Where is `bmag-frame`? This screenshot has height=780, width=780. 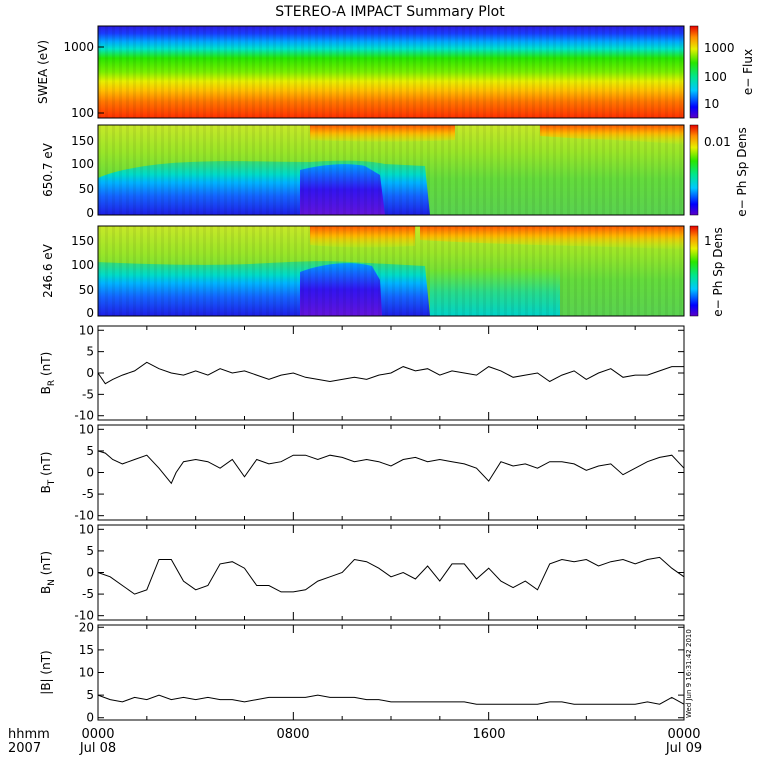
bmag-frame is located at coordinates (391, 672).